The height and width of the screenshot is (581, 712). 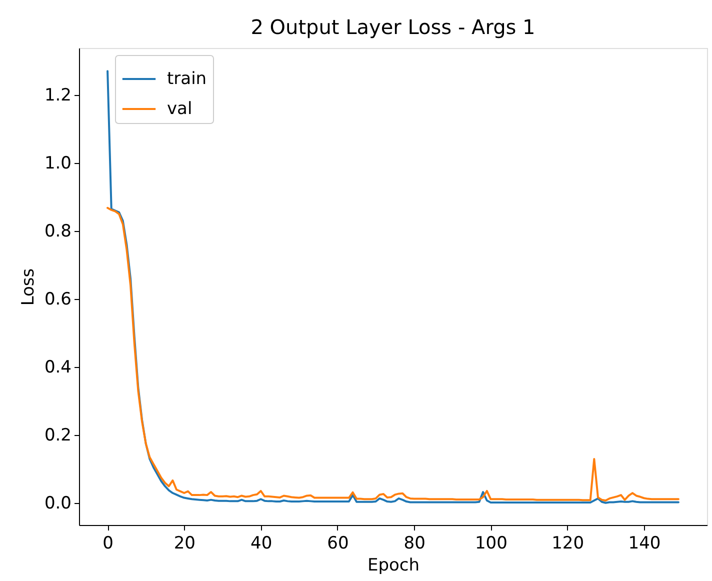 I want to click on x-tick-label: 120, so click(x=568, y=544).